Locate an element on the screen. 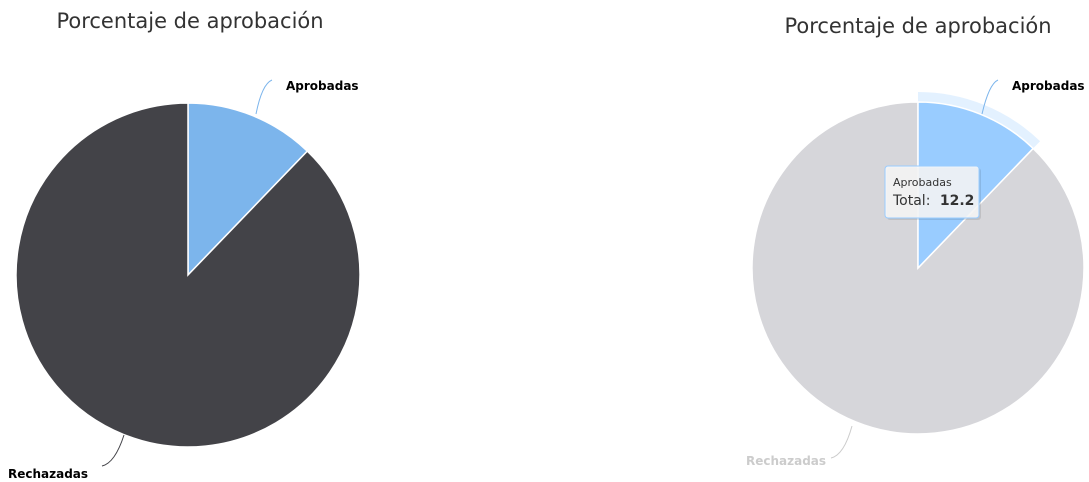 This screenshot has height=482, width=1089. tooltip-series-name: Aprobadas is located at coordinates (922, 182).